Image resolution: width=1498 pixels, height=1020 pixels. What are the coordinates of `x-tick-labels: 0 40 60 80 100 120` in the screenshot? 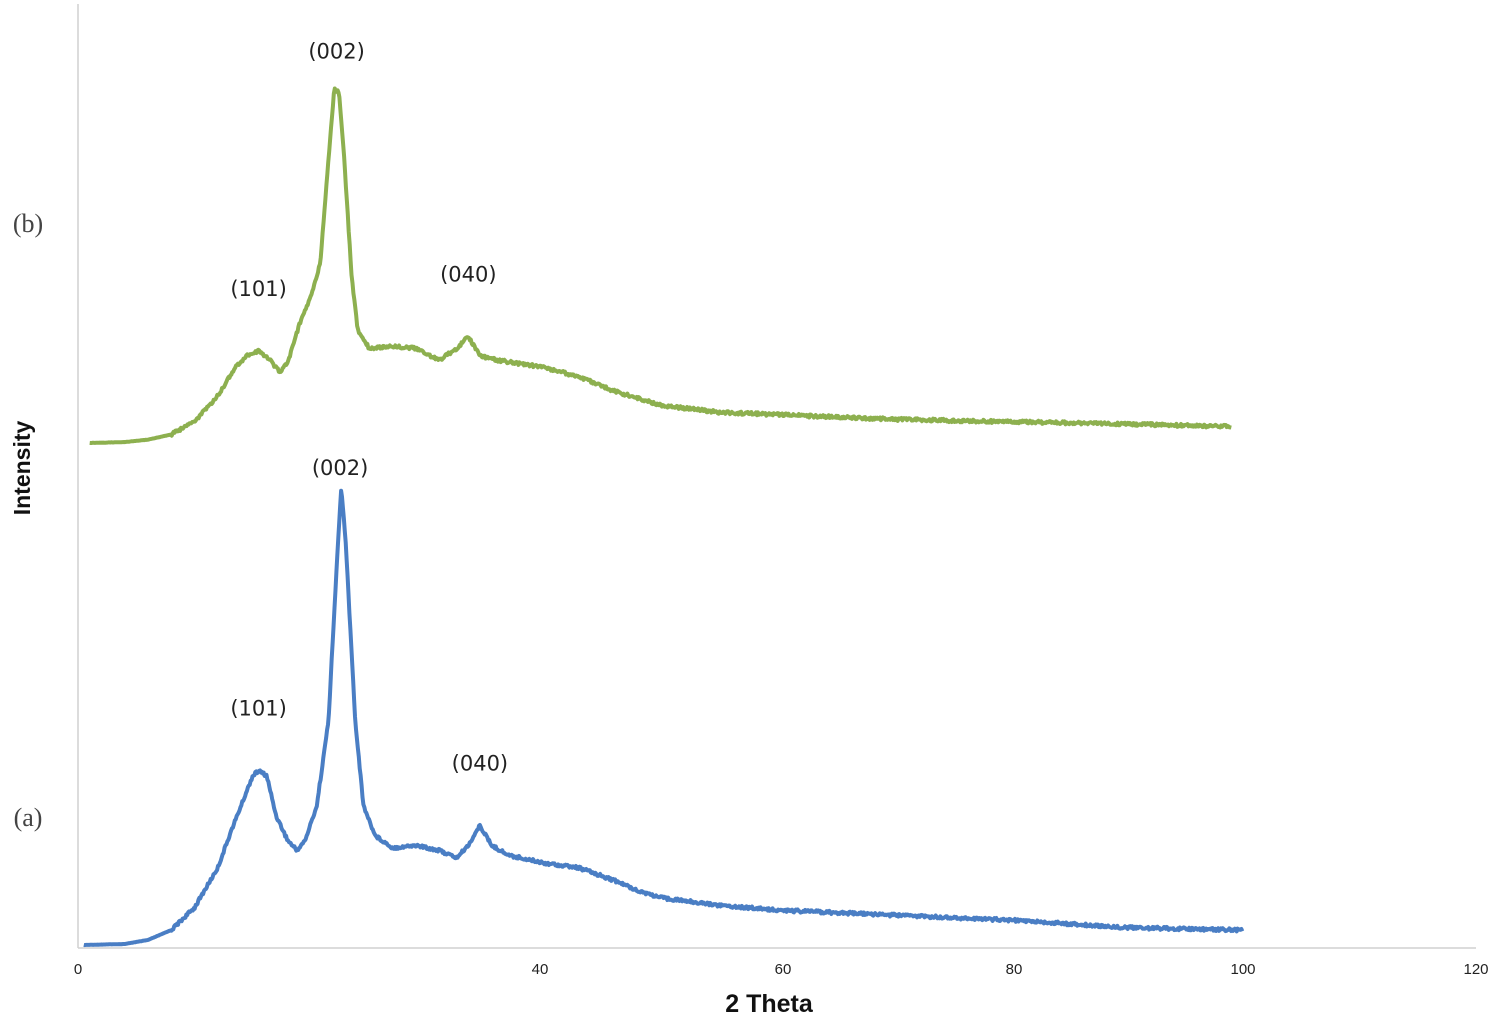 It's located at (781, 969).